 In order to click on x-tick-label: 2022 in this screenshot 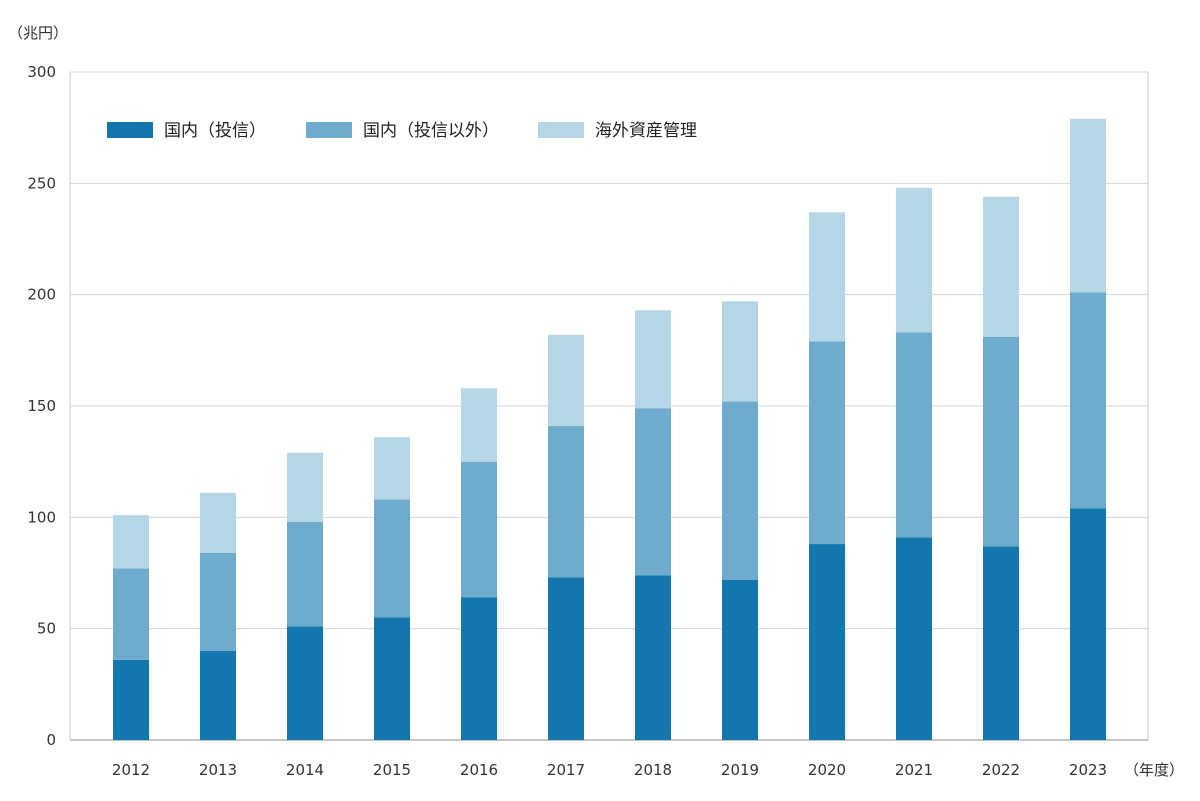, I will do `click(1001, 770)`.